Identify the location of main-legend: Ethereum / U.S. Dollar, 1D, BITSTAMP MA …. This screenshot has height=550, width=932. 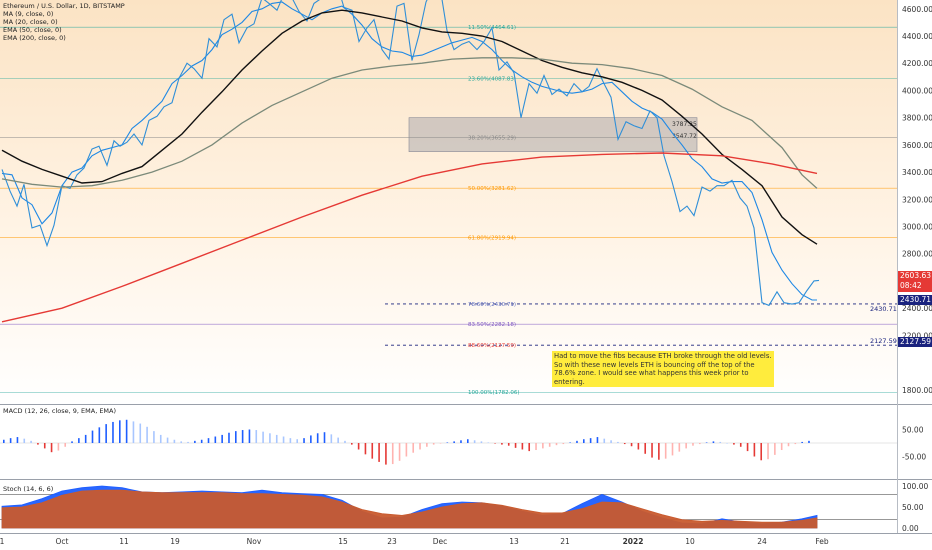
(64, 22).